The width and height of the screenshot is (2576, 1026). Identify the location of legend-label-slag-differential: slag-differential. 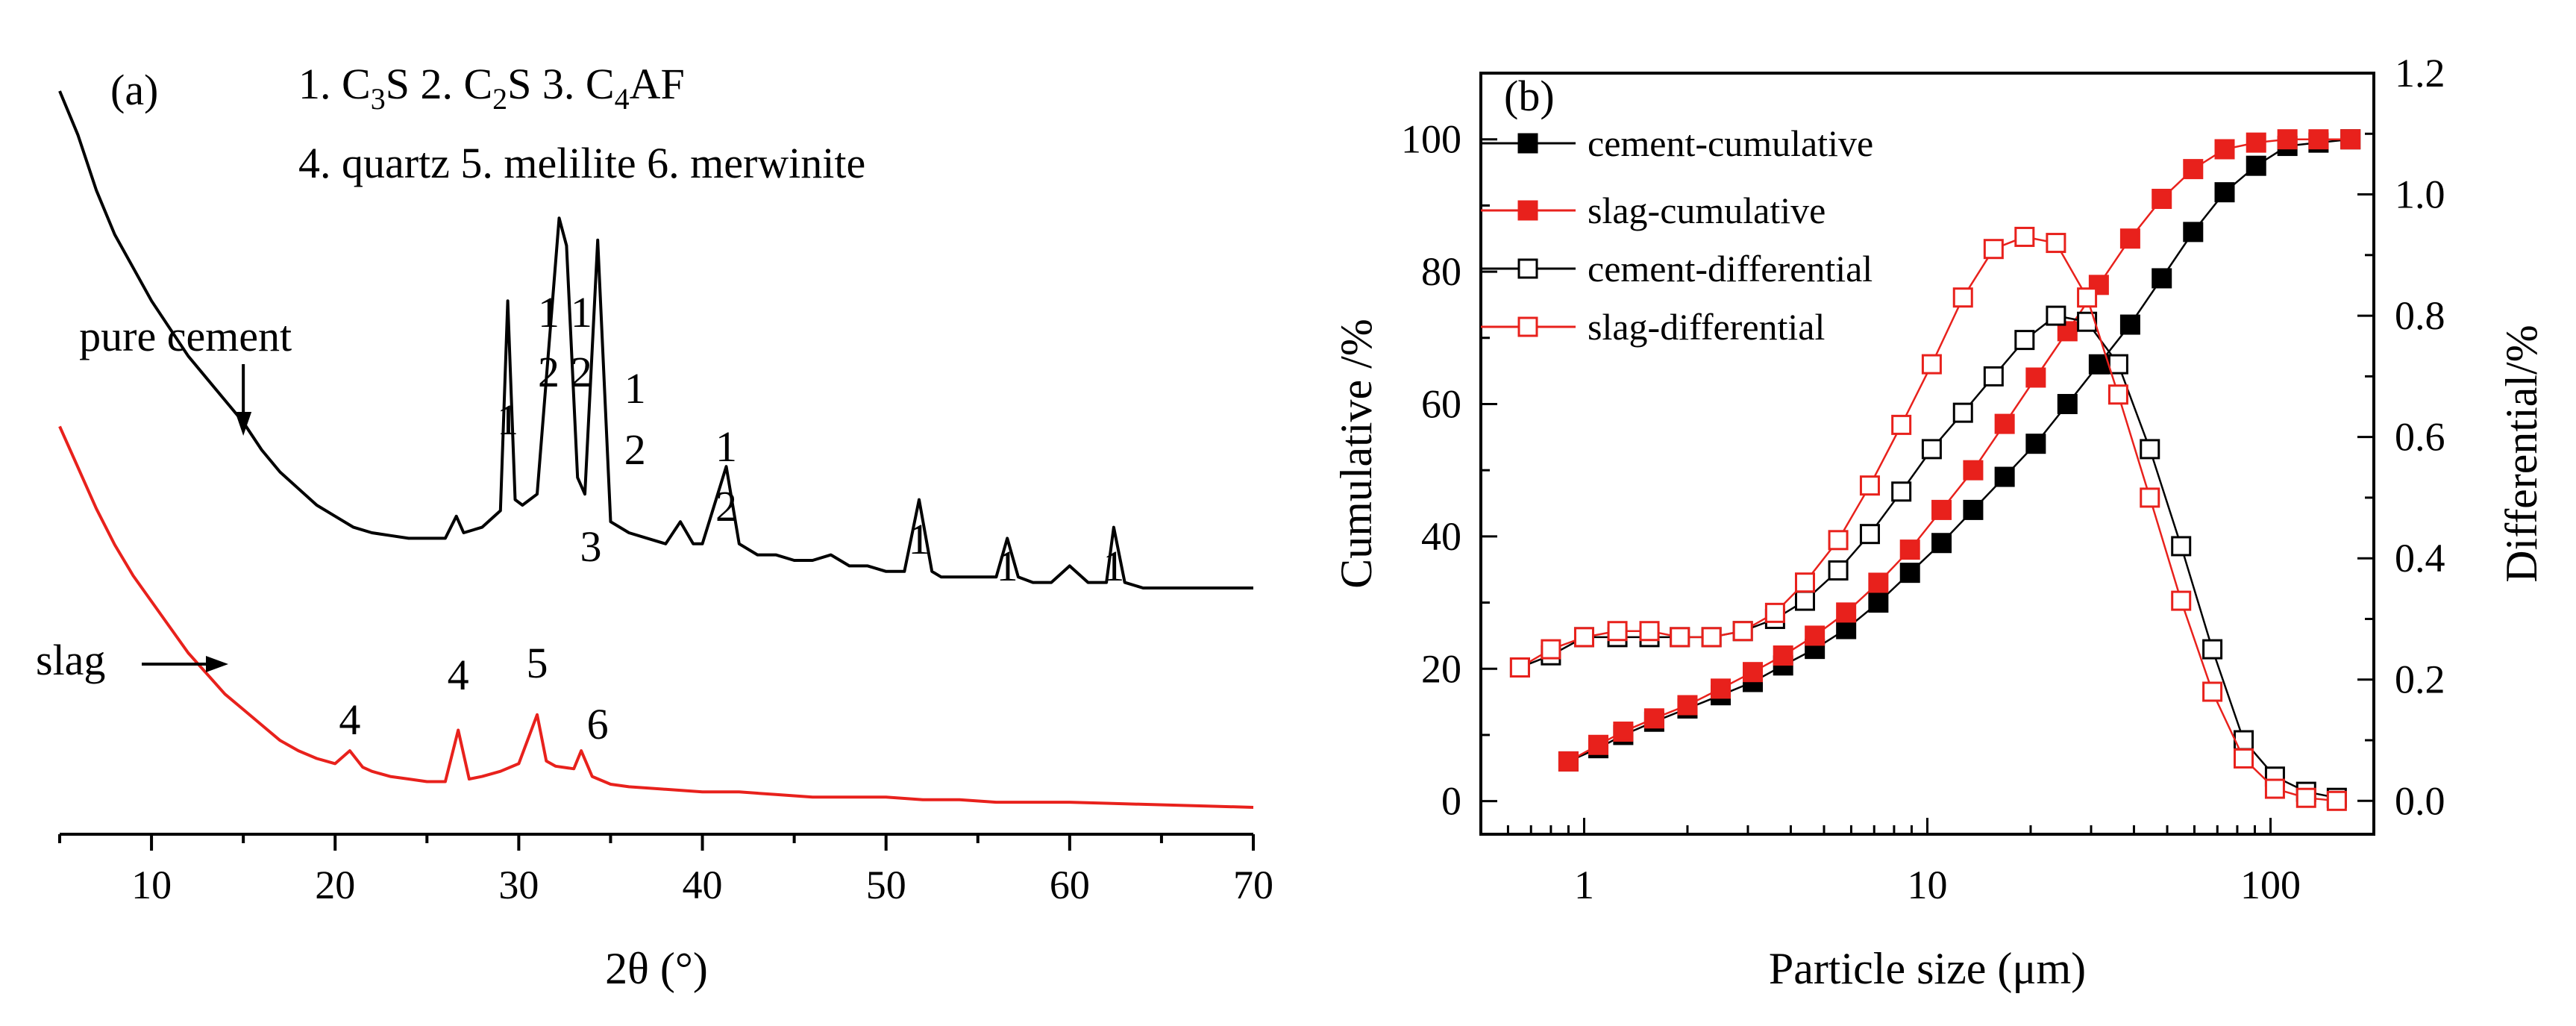
(1706, 327).